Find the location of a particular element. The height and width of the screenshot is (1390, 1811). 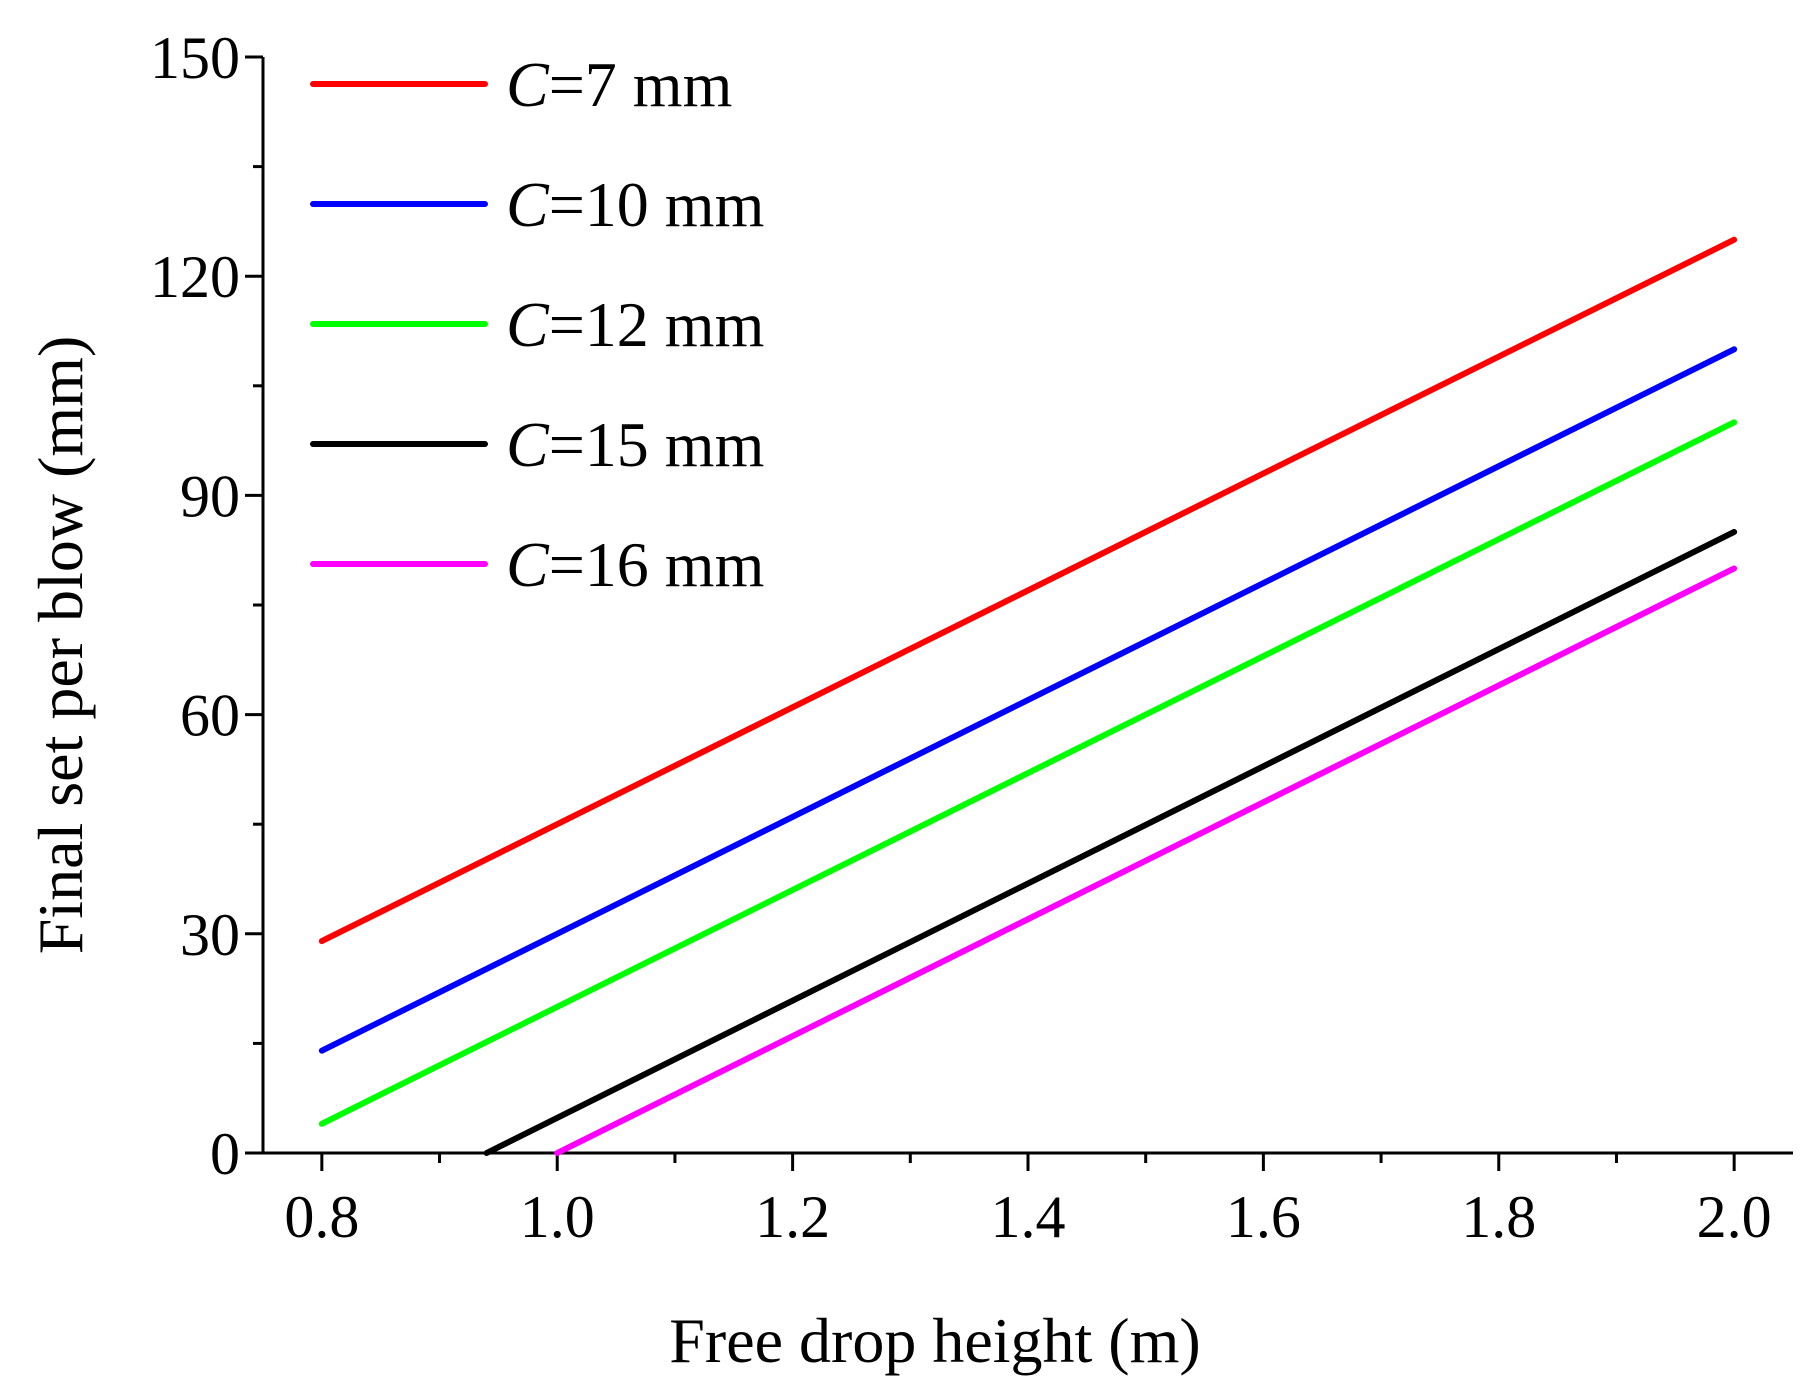

legend-label-3: C=12 mm is located at coordinates (635, 324).